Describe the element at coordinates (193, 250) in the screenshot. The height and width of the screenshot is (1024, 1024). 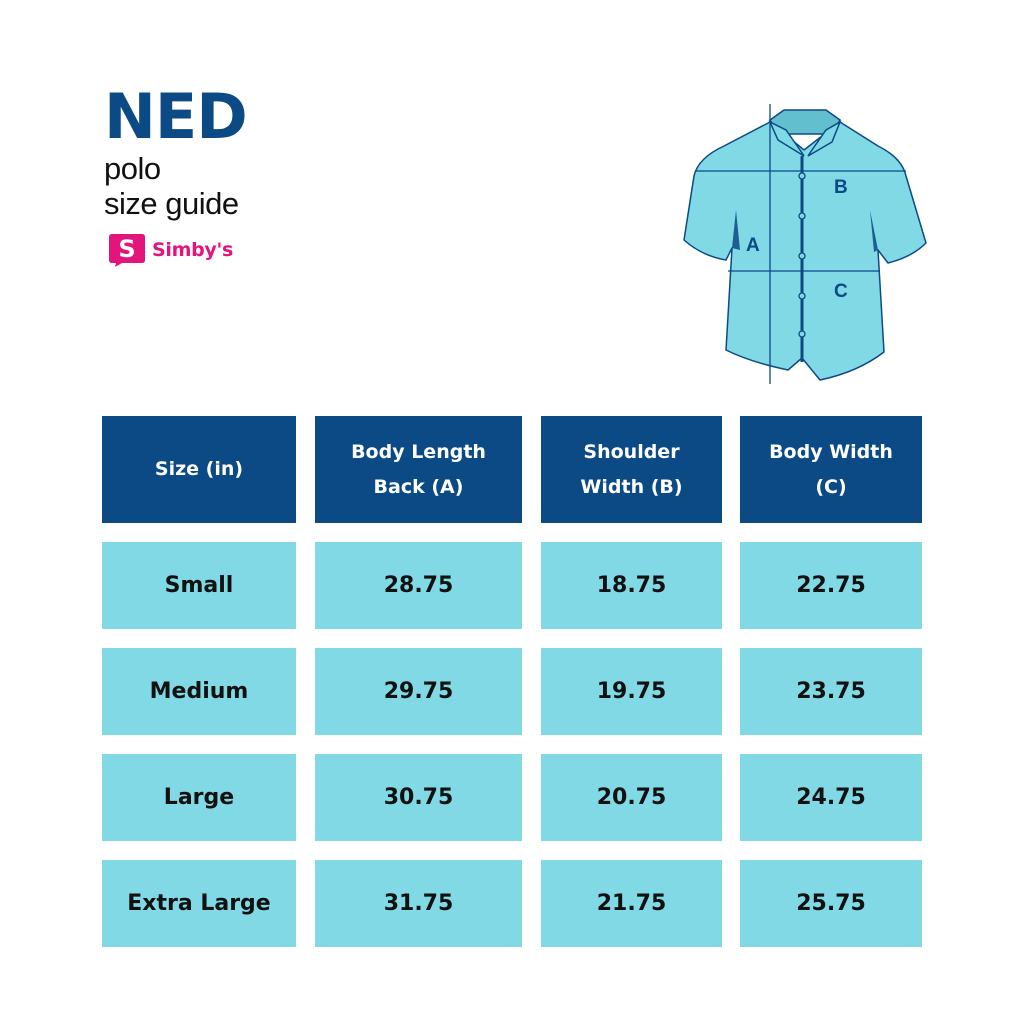
I see `brand-name: Simby's` at that location.